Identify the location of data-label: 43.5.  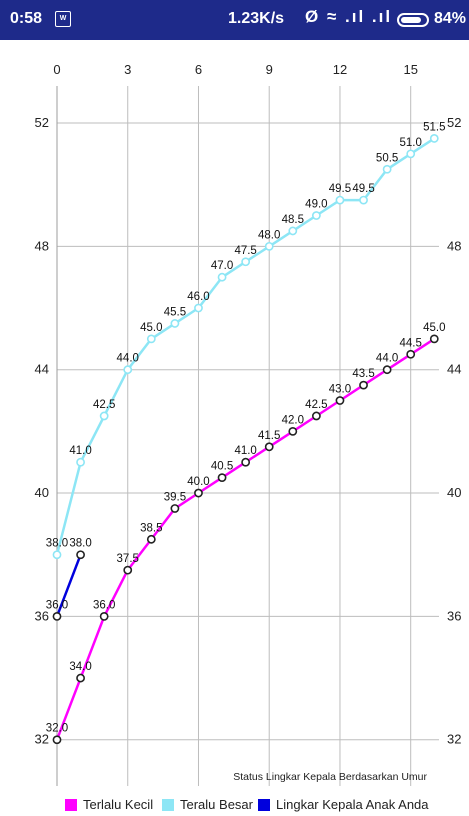
(363, 374).